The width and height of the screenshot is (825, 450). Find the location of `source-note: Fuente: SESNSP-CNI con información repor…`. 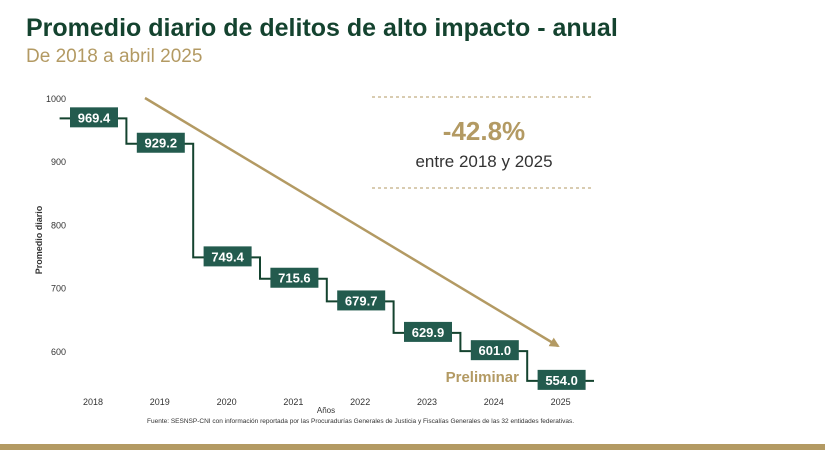

source-note: Fuente: SESNSP-CNI con información repor… is located at coordinates (361, 421).